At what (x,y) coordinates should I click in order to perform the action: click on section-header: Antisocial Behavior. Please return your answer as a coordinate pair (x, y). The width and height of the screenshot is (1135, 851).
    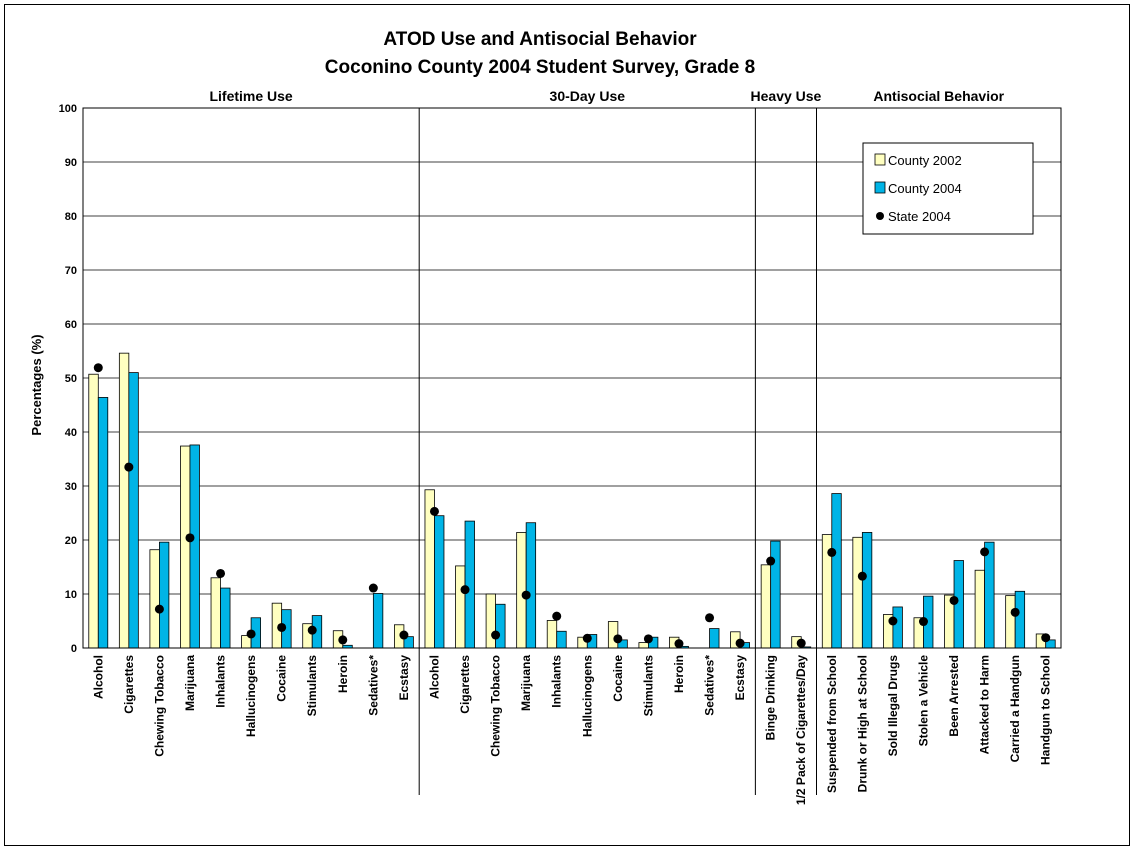
    Looking at the image, I should click on (938, 96).